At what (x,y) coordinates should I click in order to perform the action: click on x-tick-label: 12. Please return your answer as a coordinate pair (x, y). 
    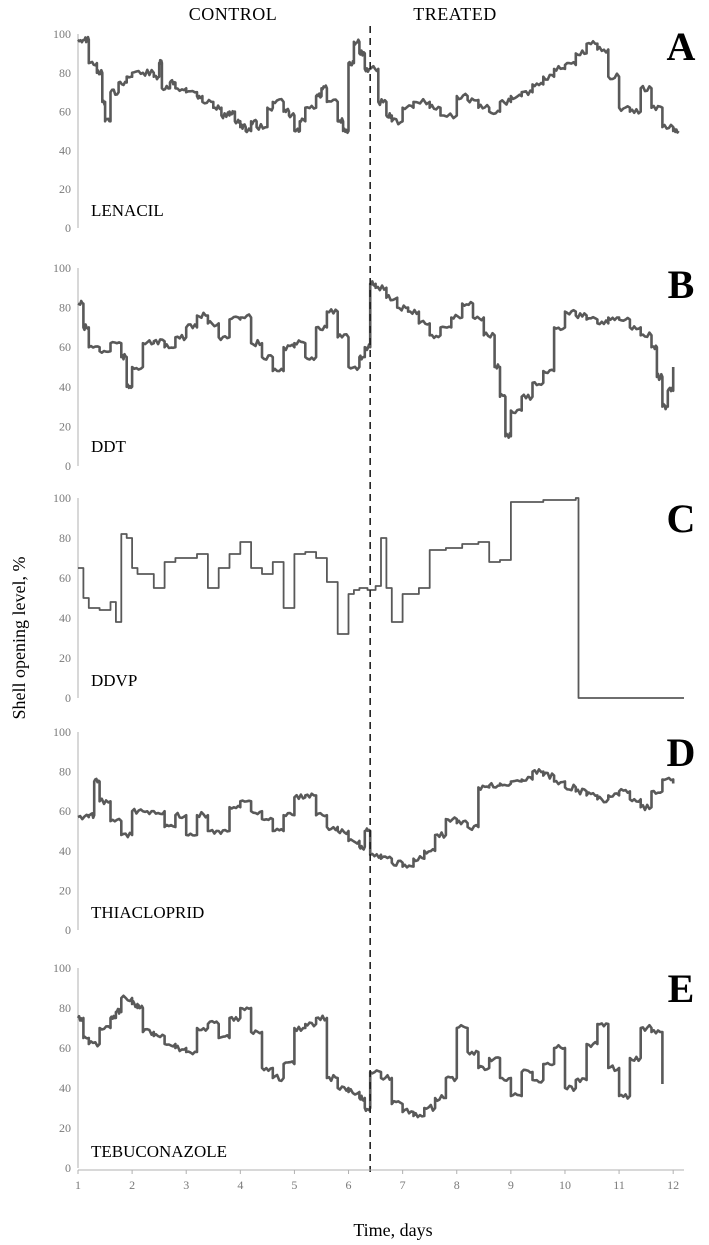
    Looking at the image, I should click on (673, 1185).